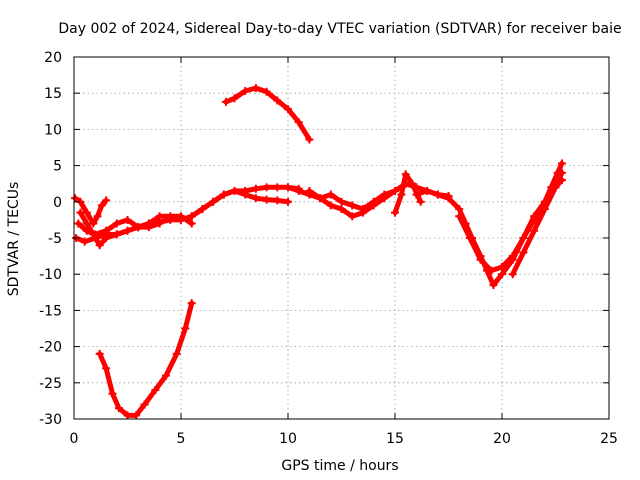  What do you see at coordinates (57, 167) in the screenshot?
I see `y-tick-label: 5` at bounding box center [57, 167].